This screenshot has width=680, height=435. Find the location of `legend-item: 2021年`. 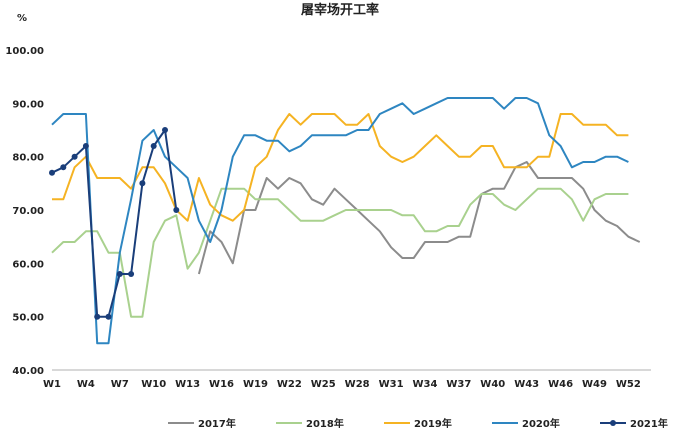

legend-item: 2021年 is located at coordinates (634, 423).